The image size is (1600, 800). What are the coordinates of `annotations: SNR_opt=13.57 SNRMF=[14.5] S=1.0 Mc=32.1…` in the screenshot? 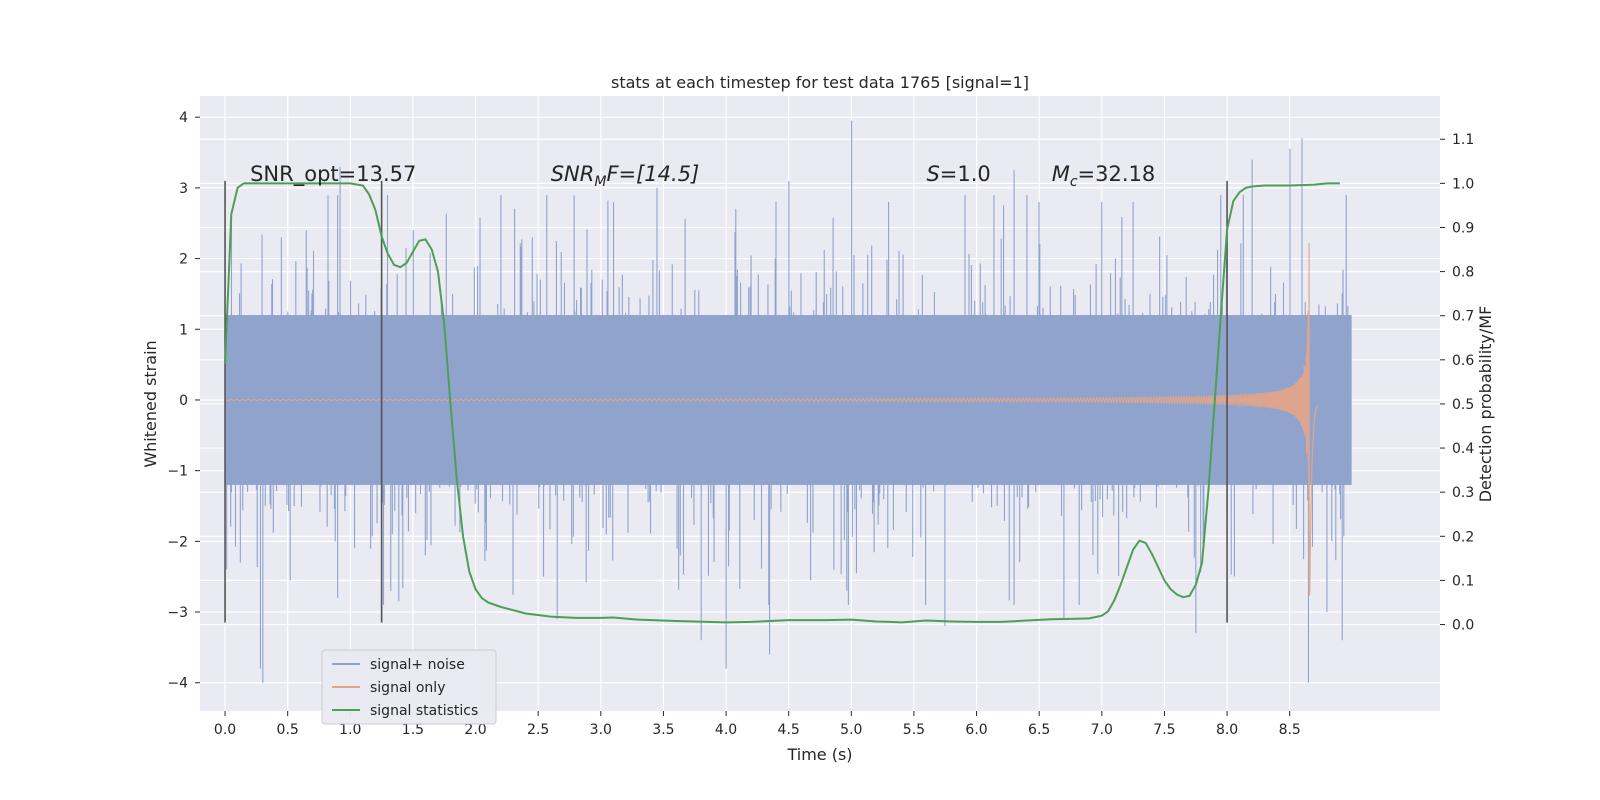 It's located at (702, 176).